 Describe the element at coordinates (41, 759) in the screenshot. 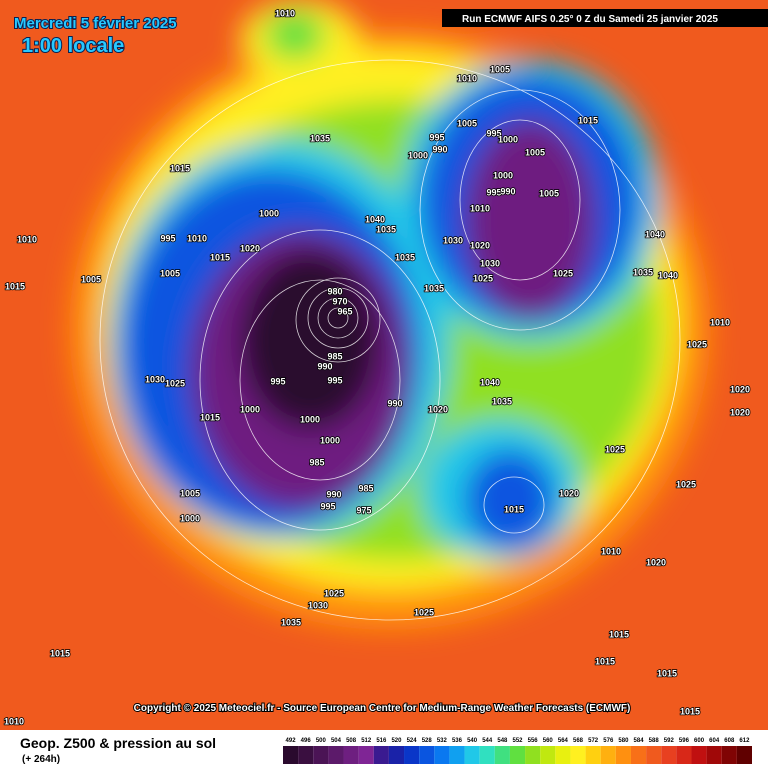

I see `footer-lead: (+ 264h)` at that location.